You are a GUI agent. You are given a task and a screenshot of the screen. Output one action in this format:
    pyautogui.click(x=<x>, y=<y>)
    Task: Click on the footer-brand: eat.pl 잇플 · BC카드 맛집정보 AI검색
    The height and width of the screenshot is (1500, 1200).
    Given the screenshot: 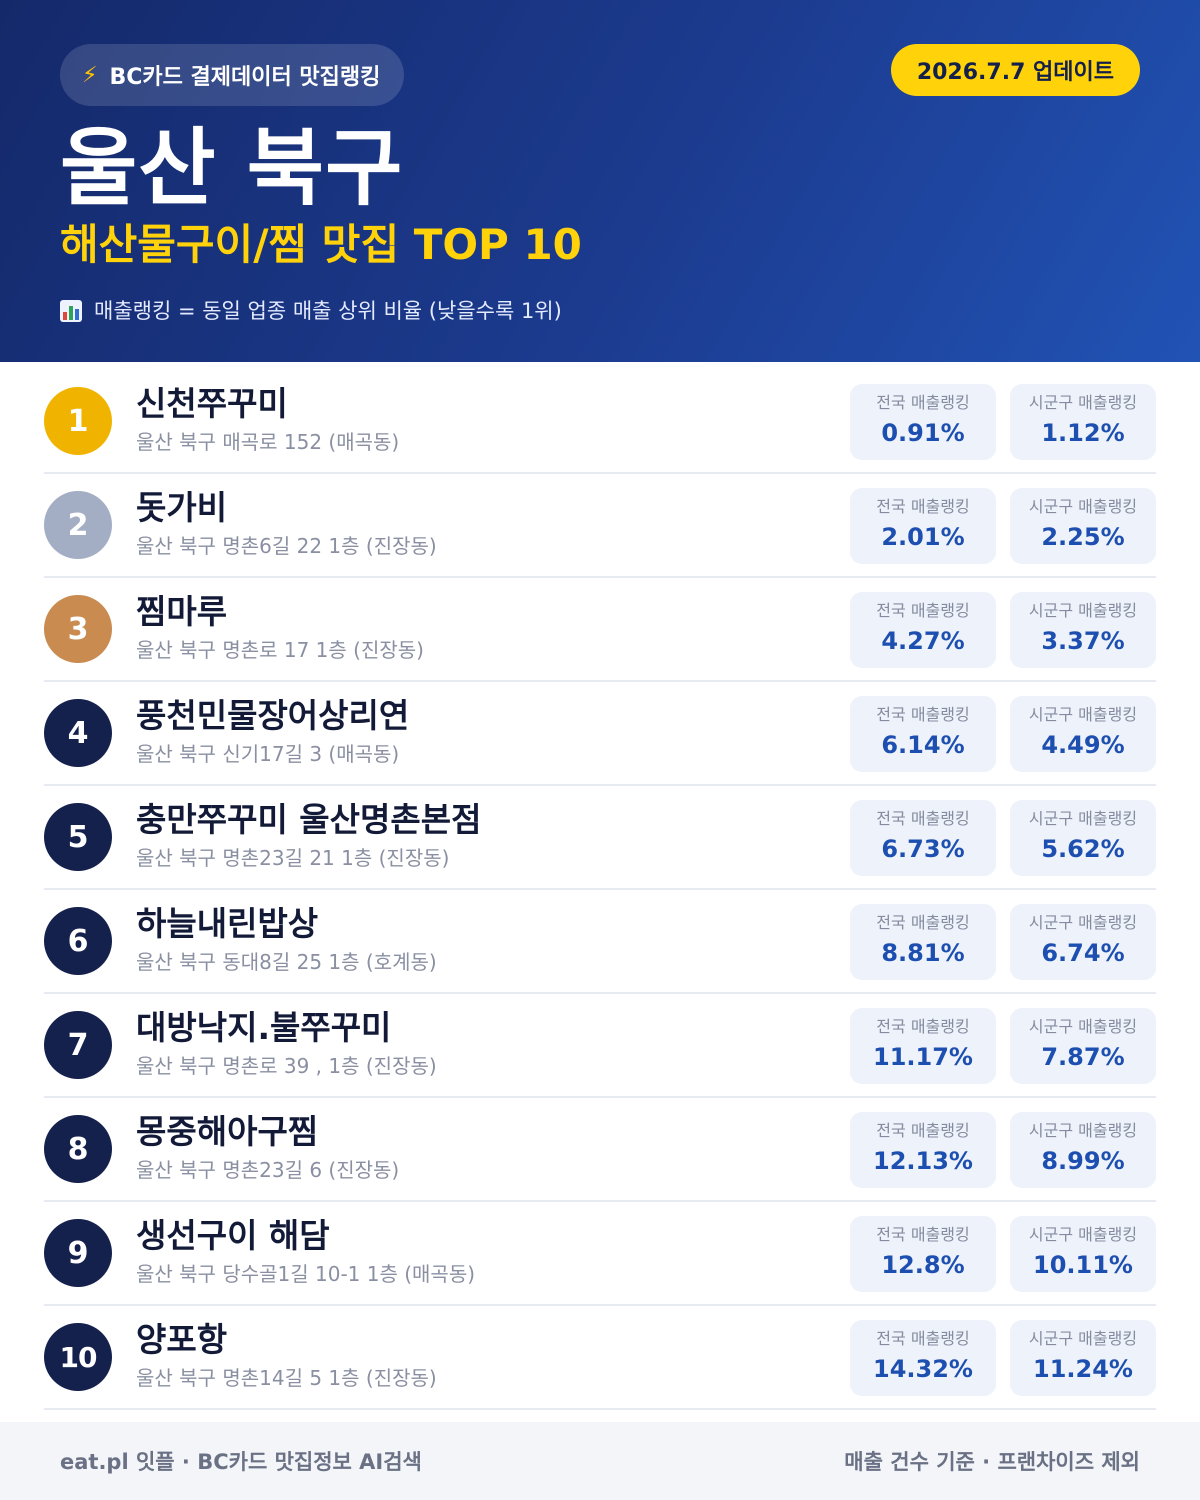 What is the action you would take?
    pyautogui.click(x=241, y=1462)
    